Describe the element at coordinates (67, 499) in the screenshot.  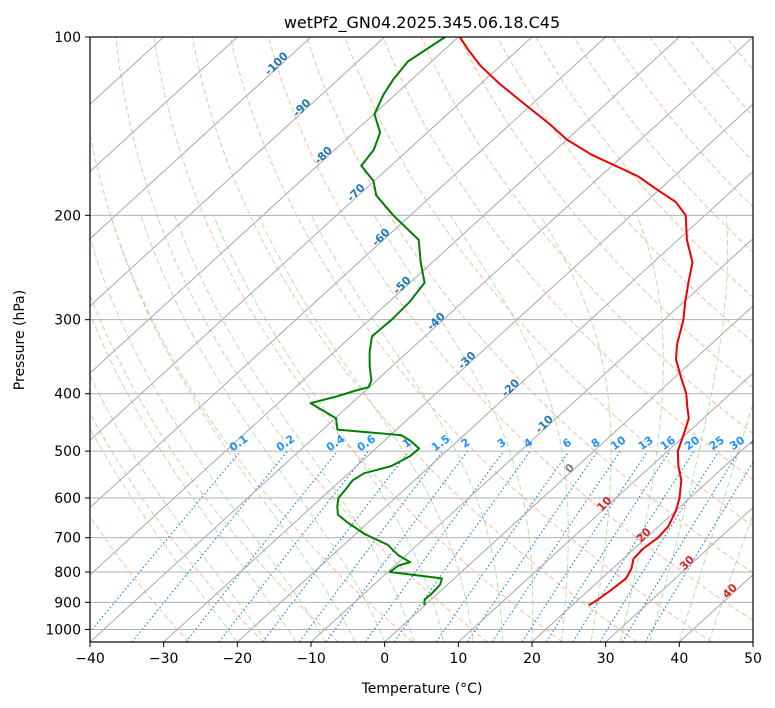
I see `y-tick-label: 600` at that location.